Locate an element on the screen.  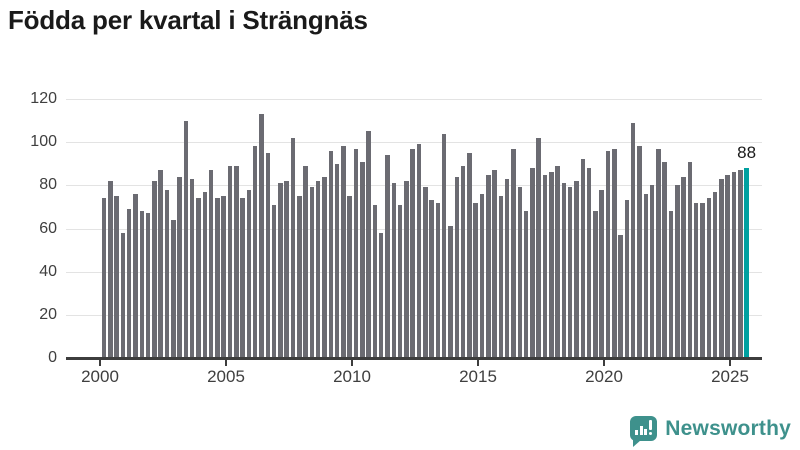
y-axis-tick-label: 40 is located at coordinates (48, 271).